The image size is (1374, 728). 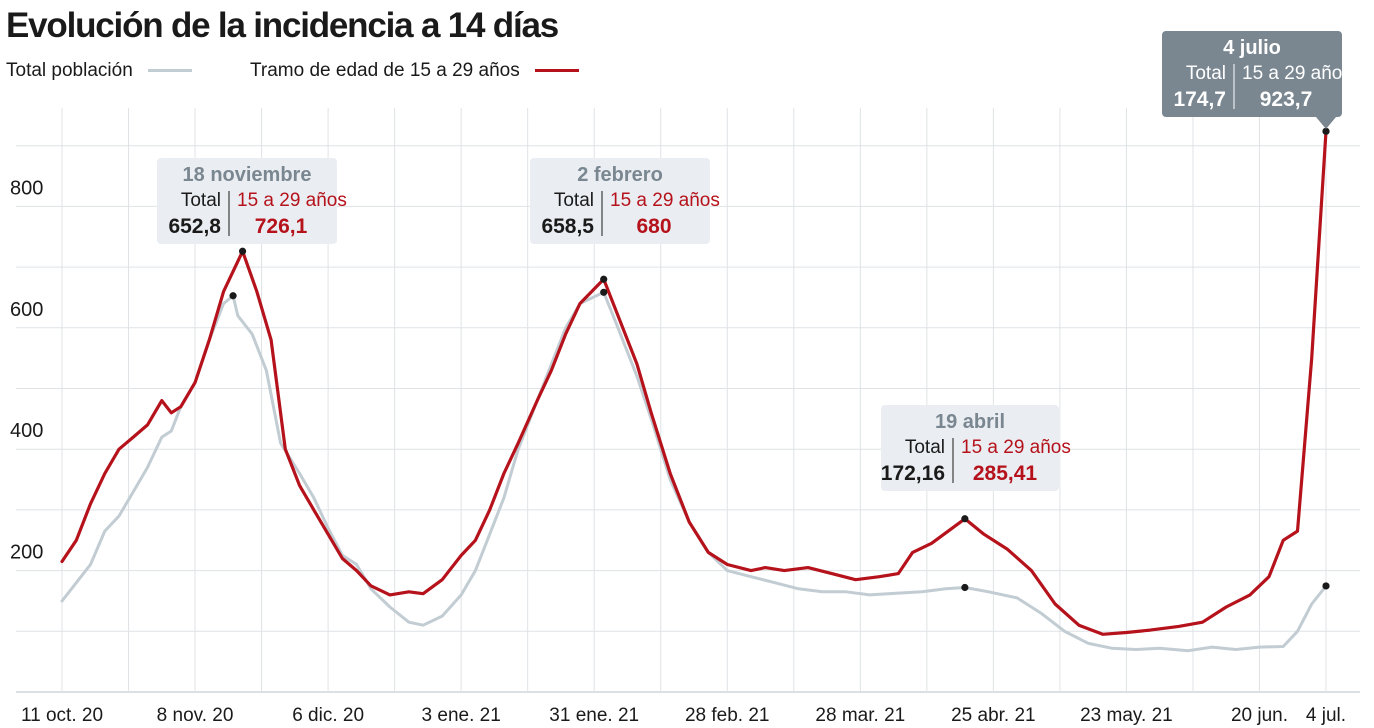 I want to click on x-tick-label: 28 feb. 21, so click(x=727, y=715).